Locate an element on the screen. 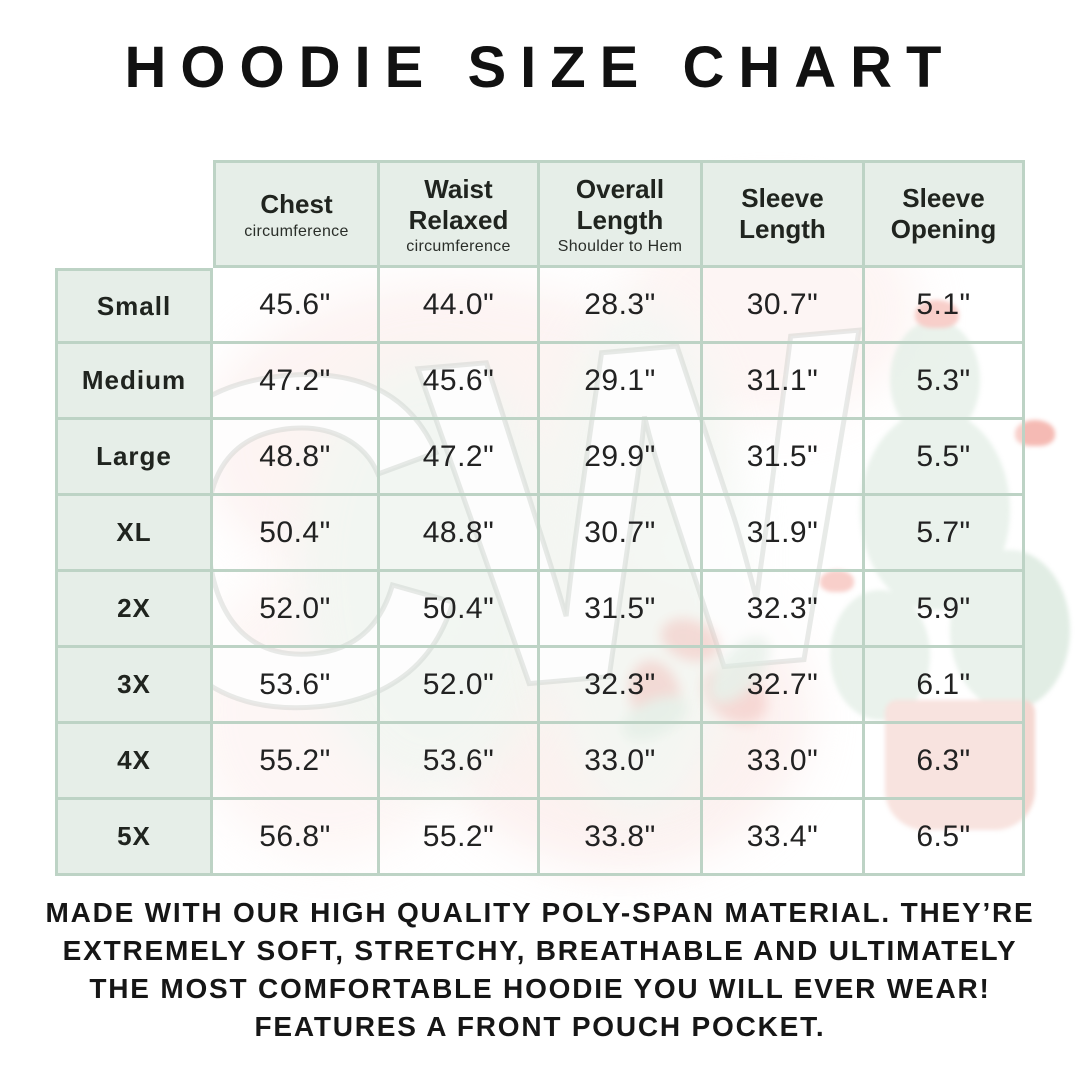 Image resolution: width=1080 pixels, height=1080 pixels. row-label-4x: 4X is located at coordinates (134, 762).